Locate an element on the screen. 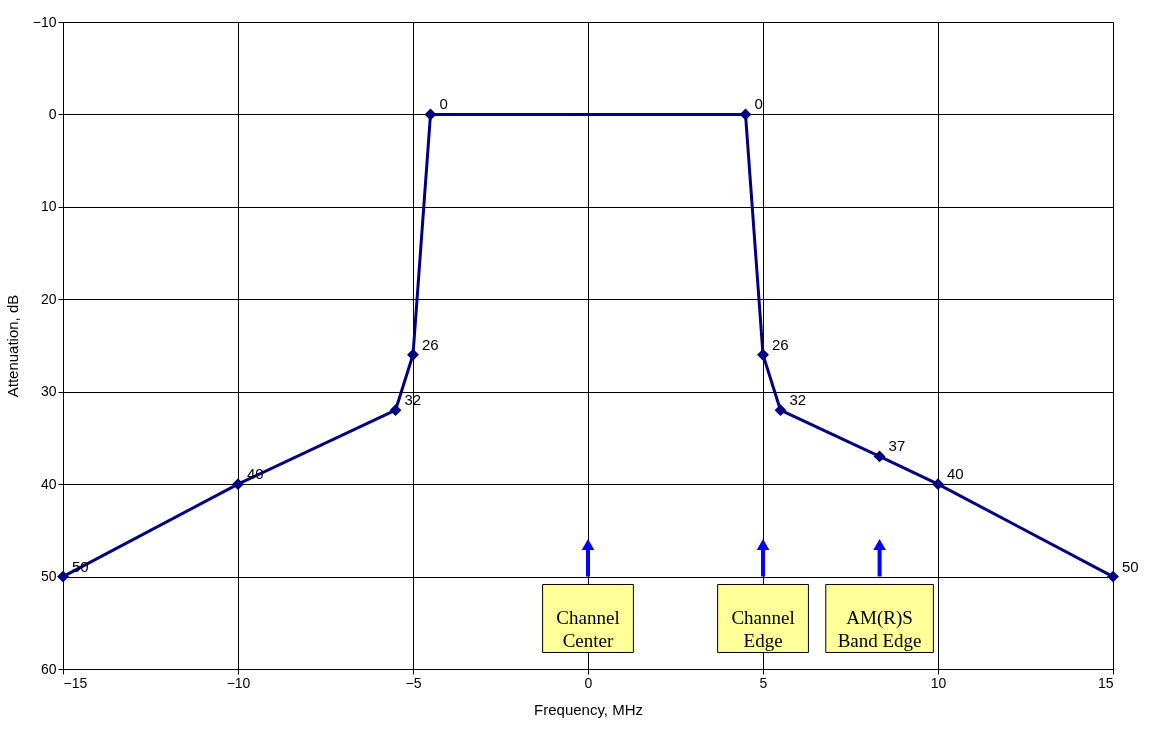 This screenshot has width=1170, height=747. annotation: Channel Edge is located at coordinates (763, 629).